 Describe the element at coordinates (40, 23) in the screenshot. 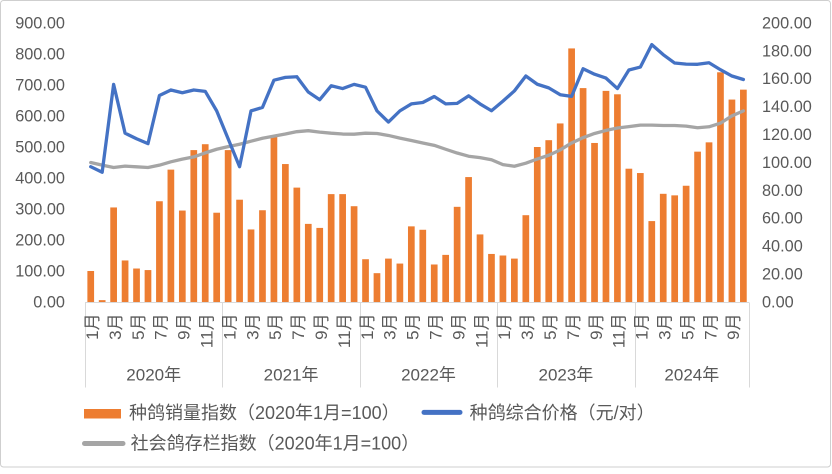

I see `svg-text: 900.00` at that location.